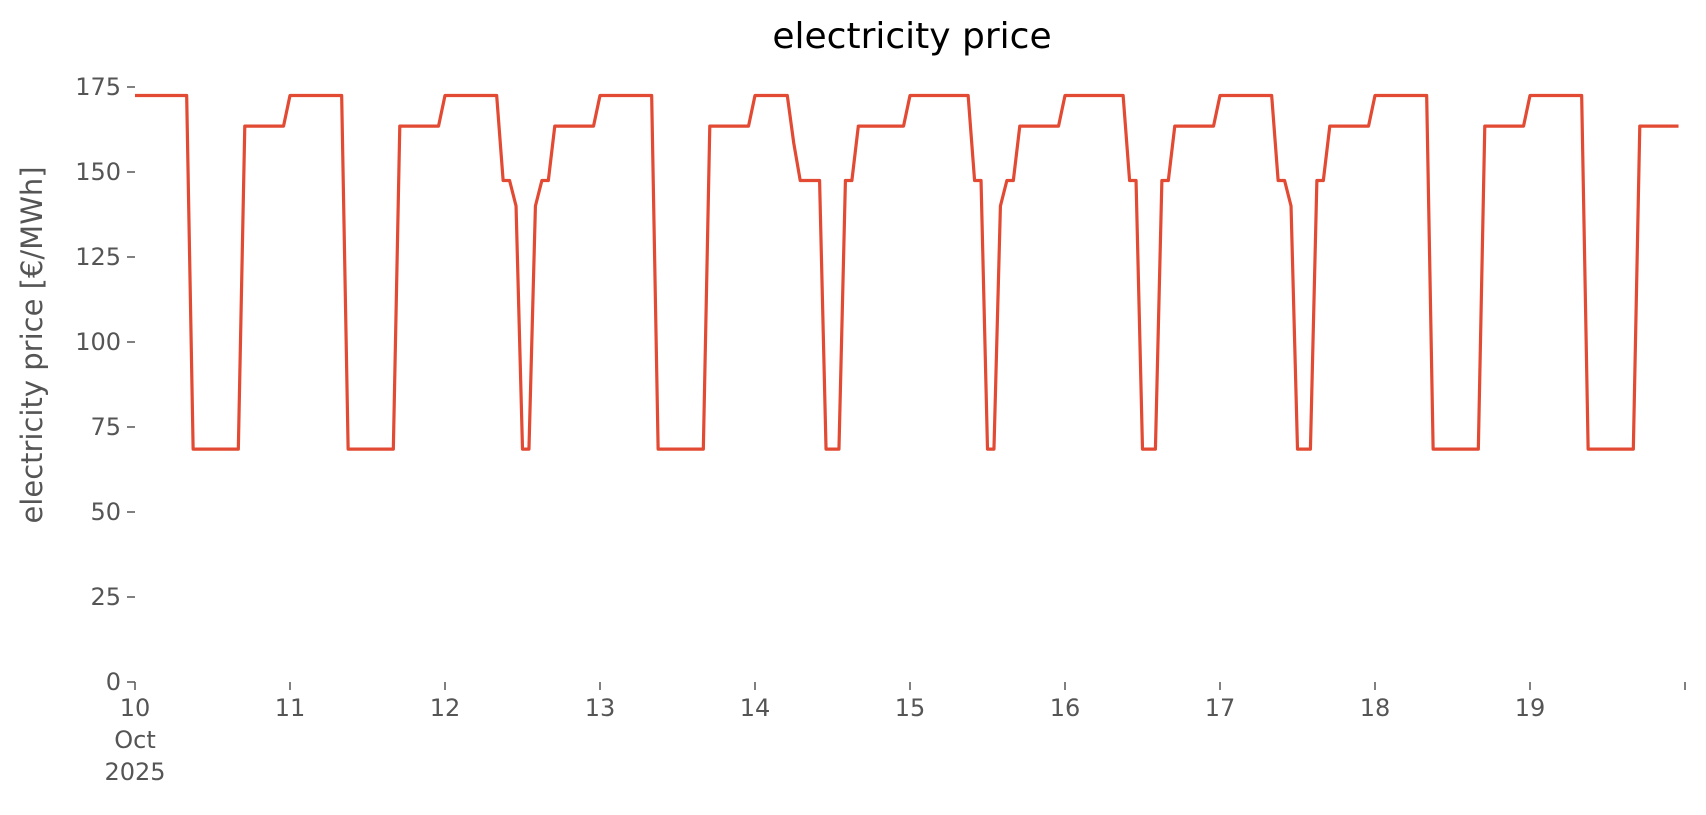 The width and height of the screenshot is (1706, 815). Describe the element at coordinates (445, 708) in the screenshot. I see `x-tick-label: 12` at that location.